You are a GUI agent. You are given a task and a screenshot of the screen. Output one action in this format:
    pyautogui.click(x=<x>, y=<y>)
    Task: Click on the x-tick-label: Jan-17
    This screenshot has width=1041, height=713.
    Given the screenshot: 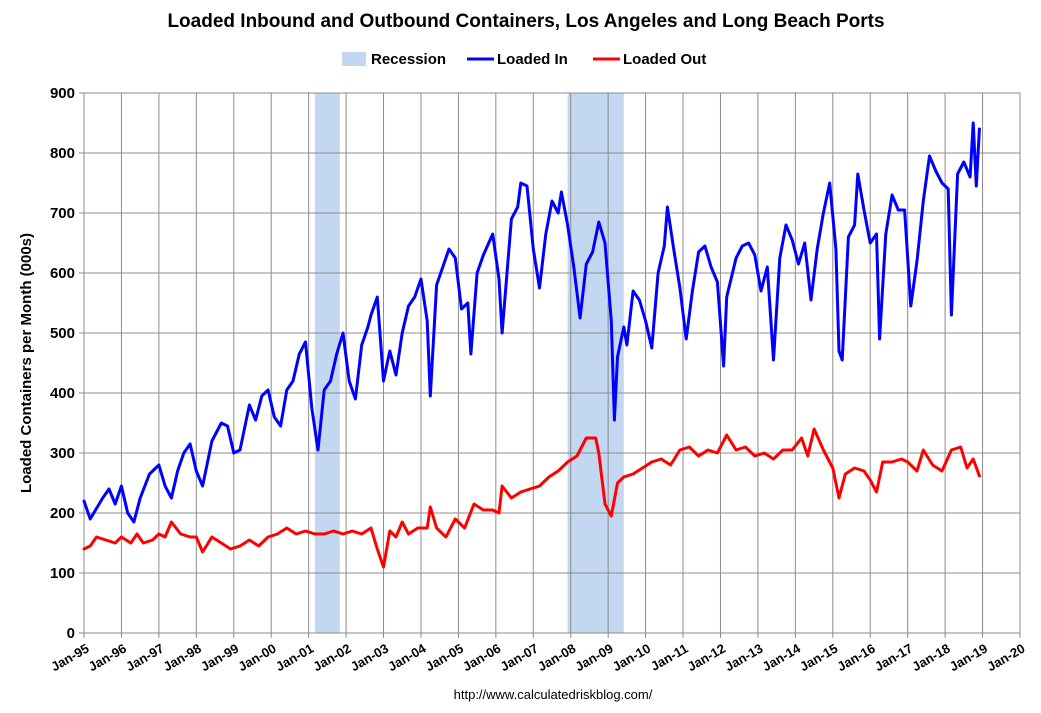 What is the action you would take?
    pyautogui.click(x=893, y=658)
    